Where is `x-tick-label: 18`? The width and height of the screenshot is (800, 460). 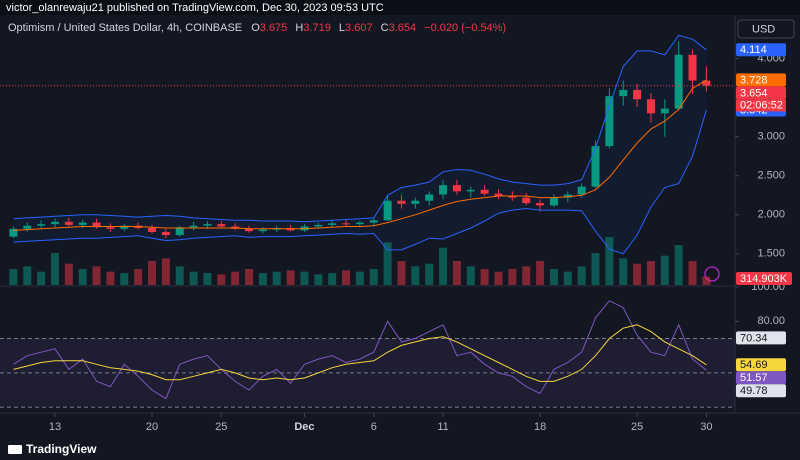
x-tick-label: 18 is located at coordinates (540, 427).